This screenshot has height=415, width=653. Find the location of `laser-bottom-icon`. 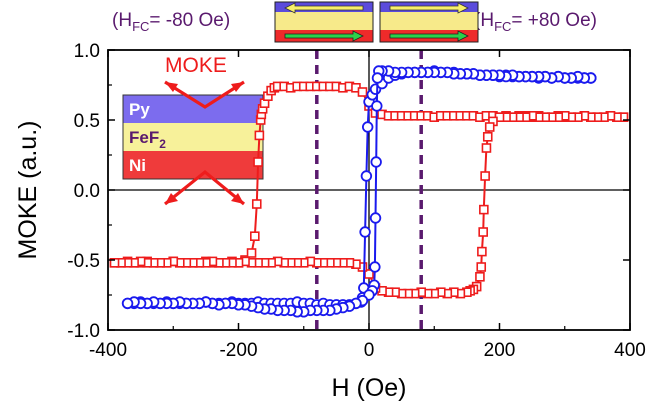

laser-bottom-icon is located at coordinates (205, 187).